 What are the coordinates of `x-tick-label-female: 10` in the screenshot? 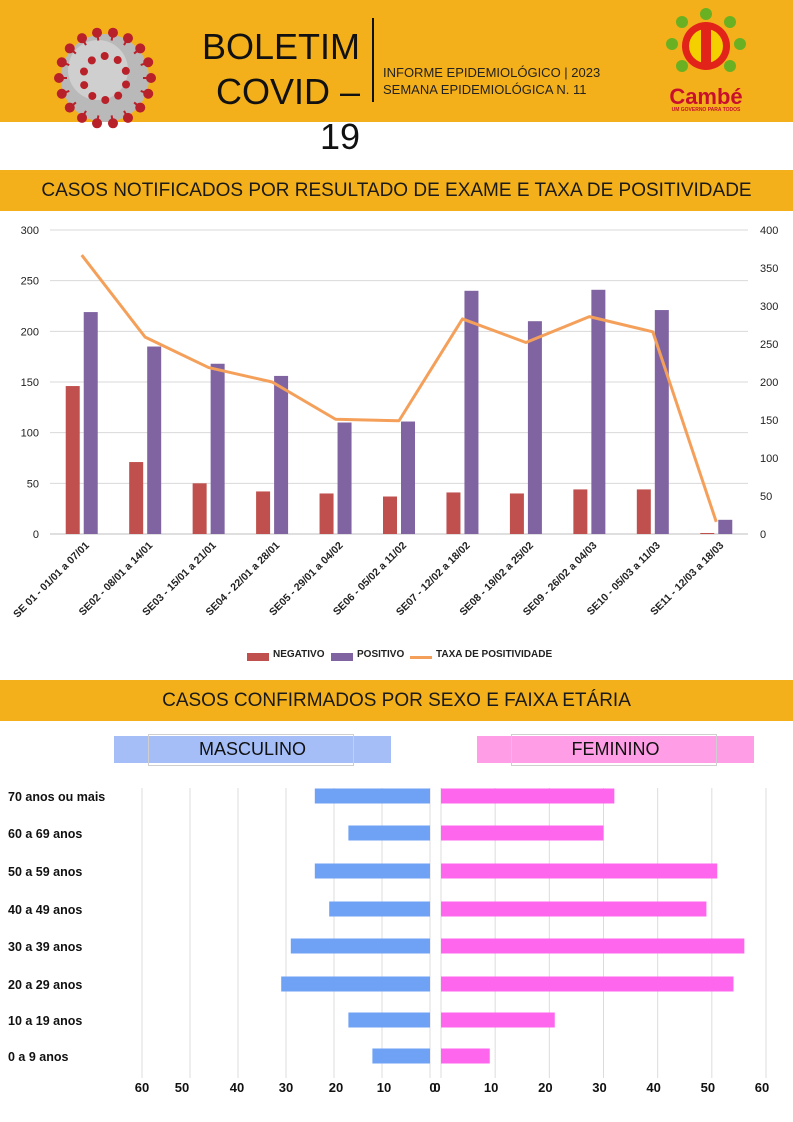 It's located at (491, 1087).